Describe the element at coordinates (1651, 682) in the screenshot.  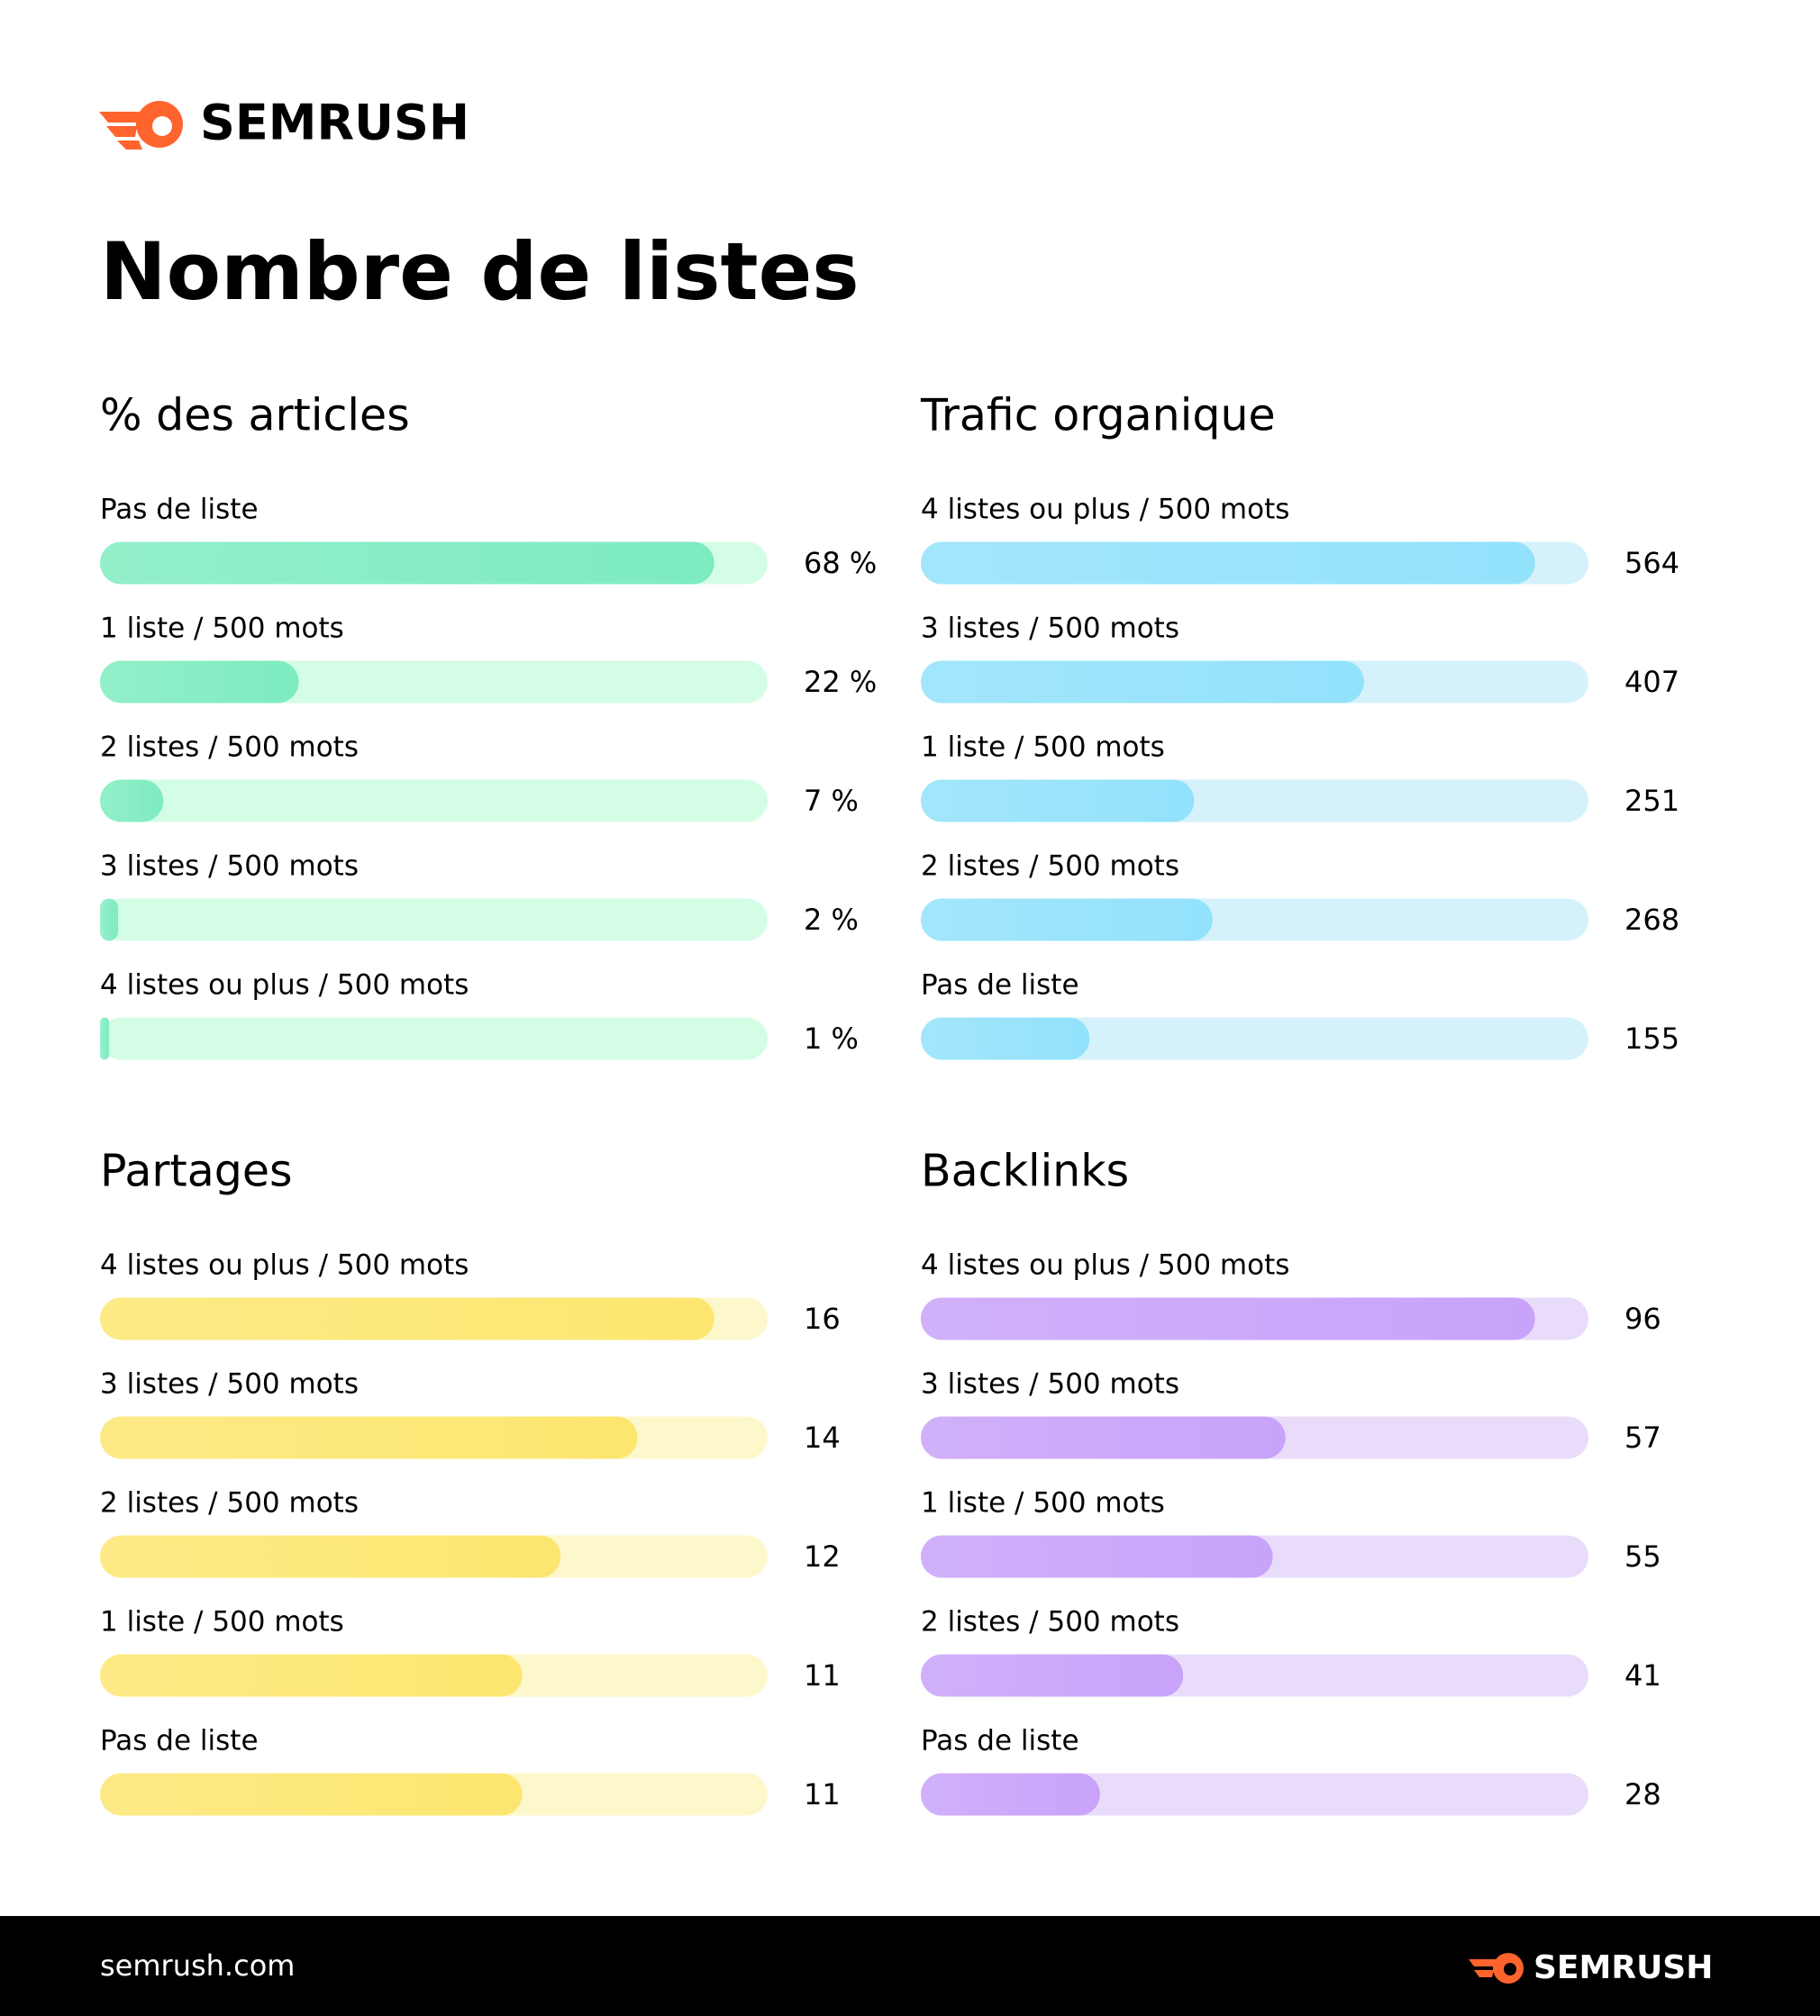
I see `value-label: 407` at that location.